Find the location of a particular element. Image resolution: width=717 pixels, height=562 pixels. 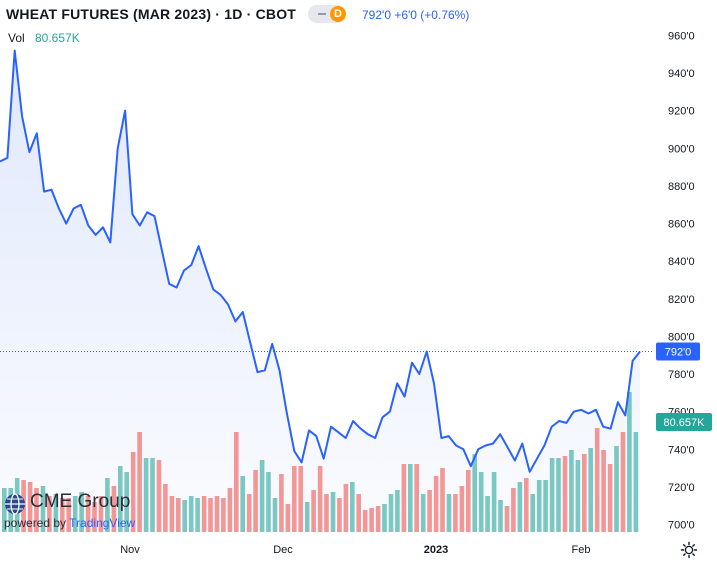

y-tick-label: 860'0 is located at coordinates (681, 225).